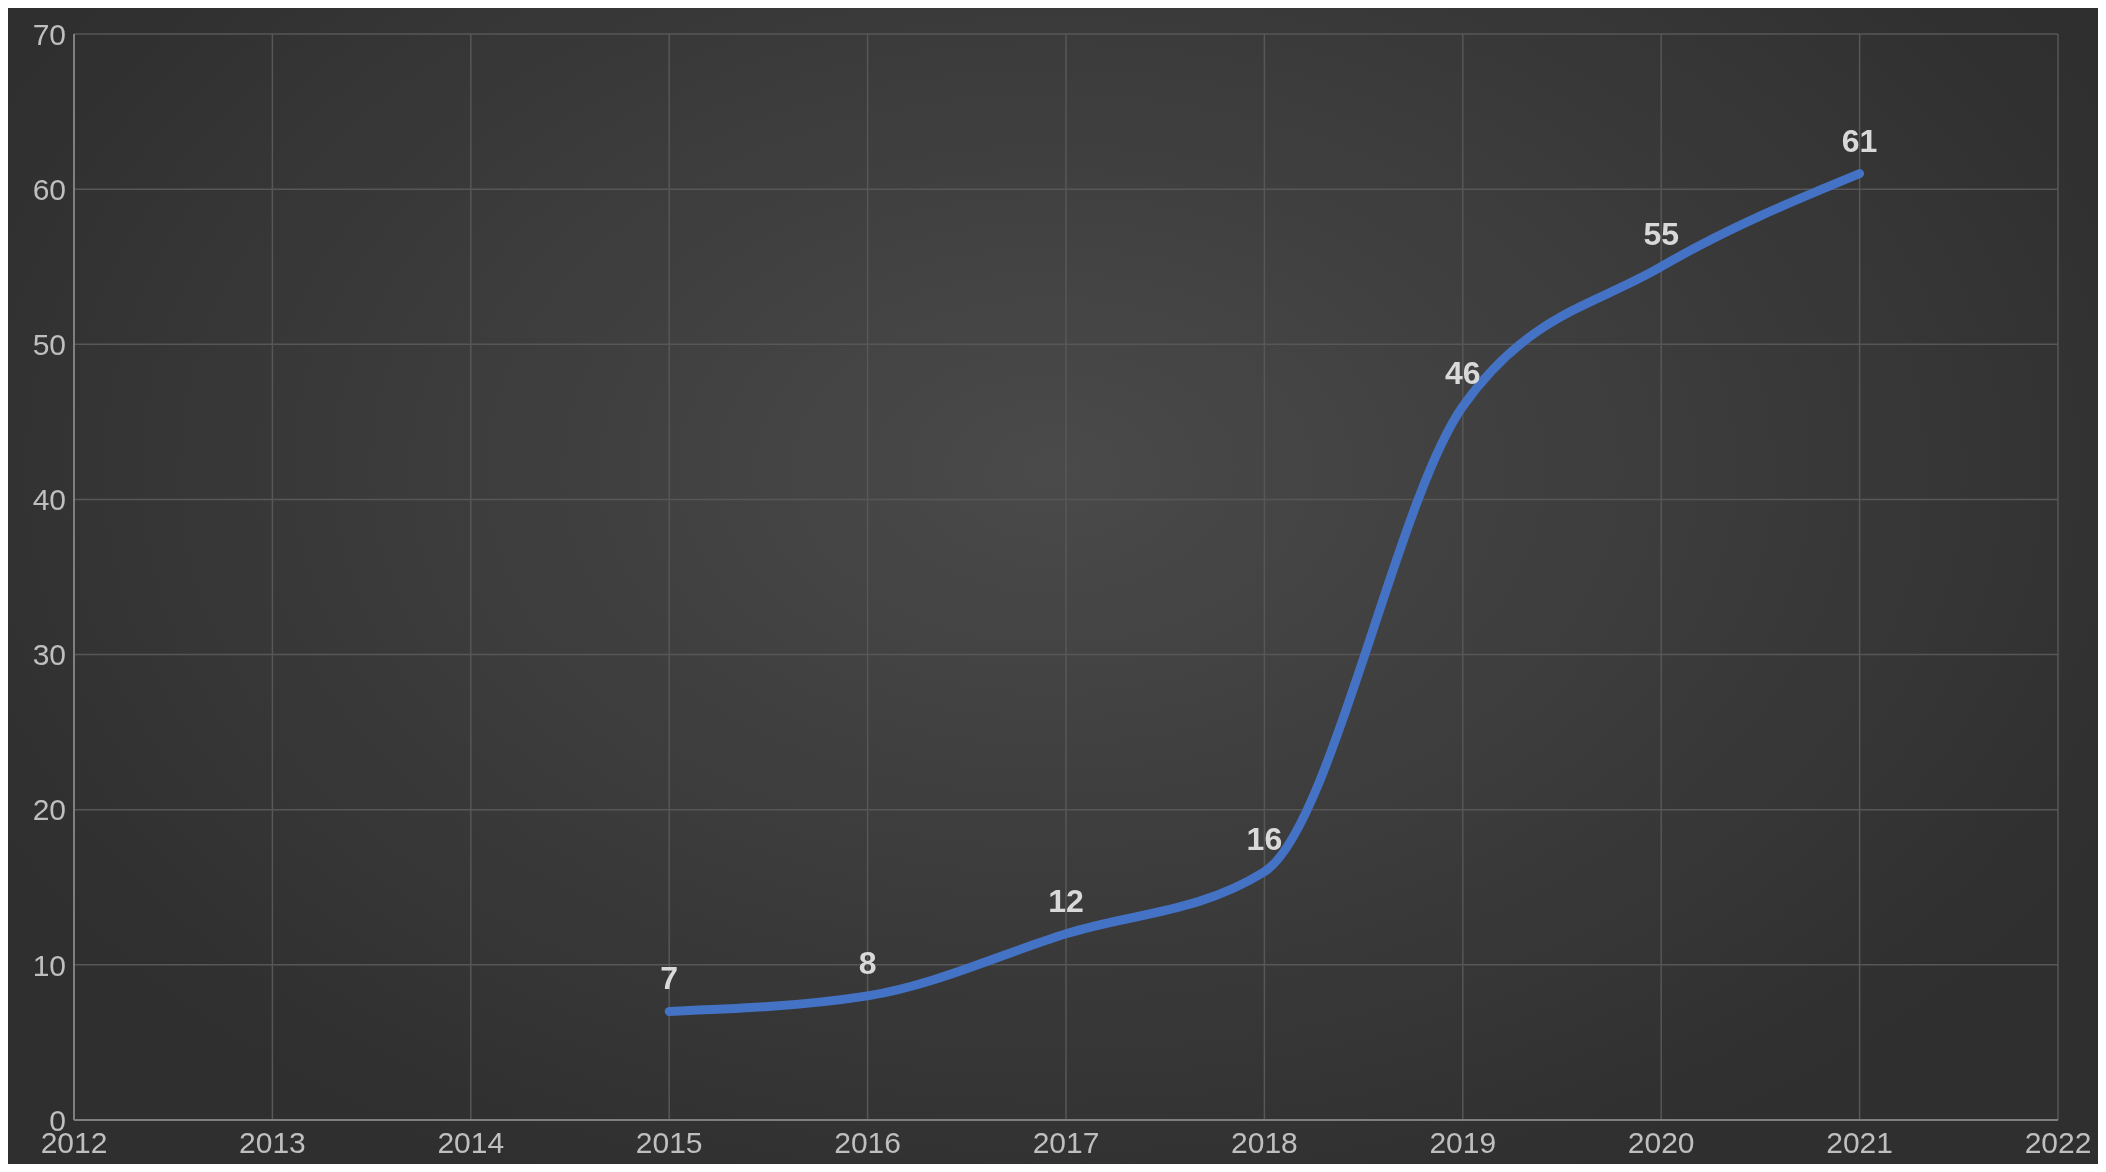 This screenshot has width=2106, height=1172. What do you see at coordinates (471, 1143) in the screenshot?
I see `x-tick-label: 2014` at bounding box center [471, 1143].